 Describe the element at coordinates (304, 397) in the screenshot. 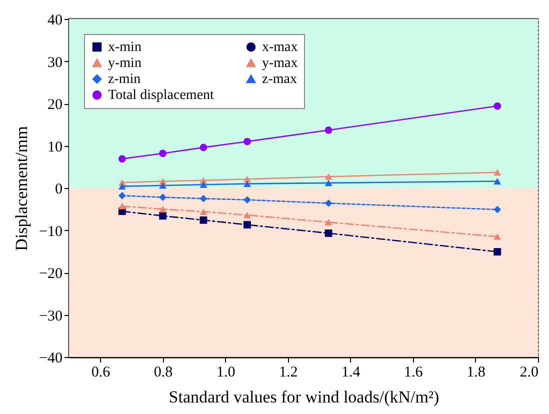

I see `x-axis-title: Standard values for wind loads/(kN/m²)` at that location.